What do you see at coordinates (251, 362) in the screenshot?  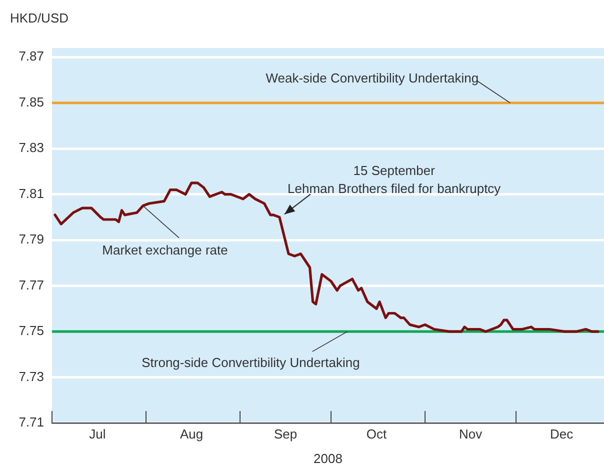 I see `ref-line-label: Strong-side Convertibility Undertaking` at bounding box center [251, 362].